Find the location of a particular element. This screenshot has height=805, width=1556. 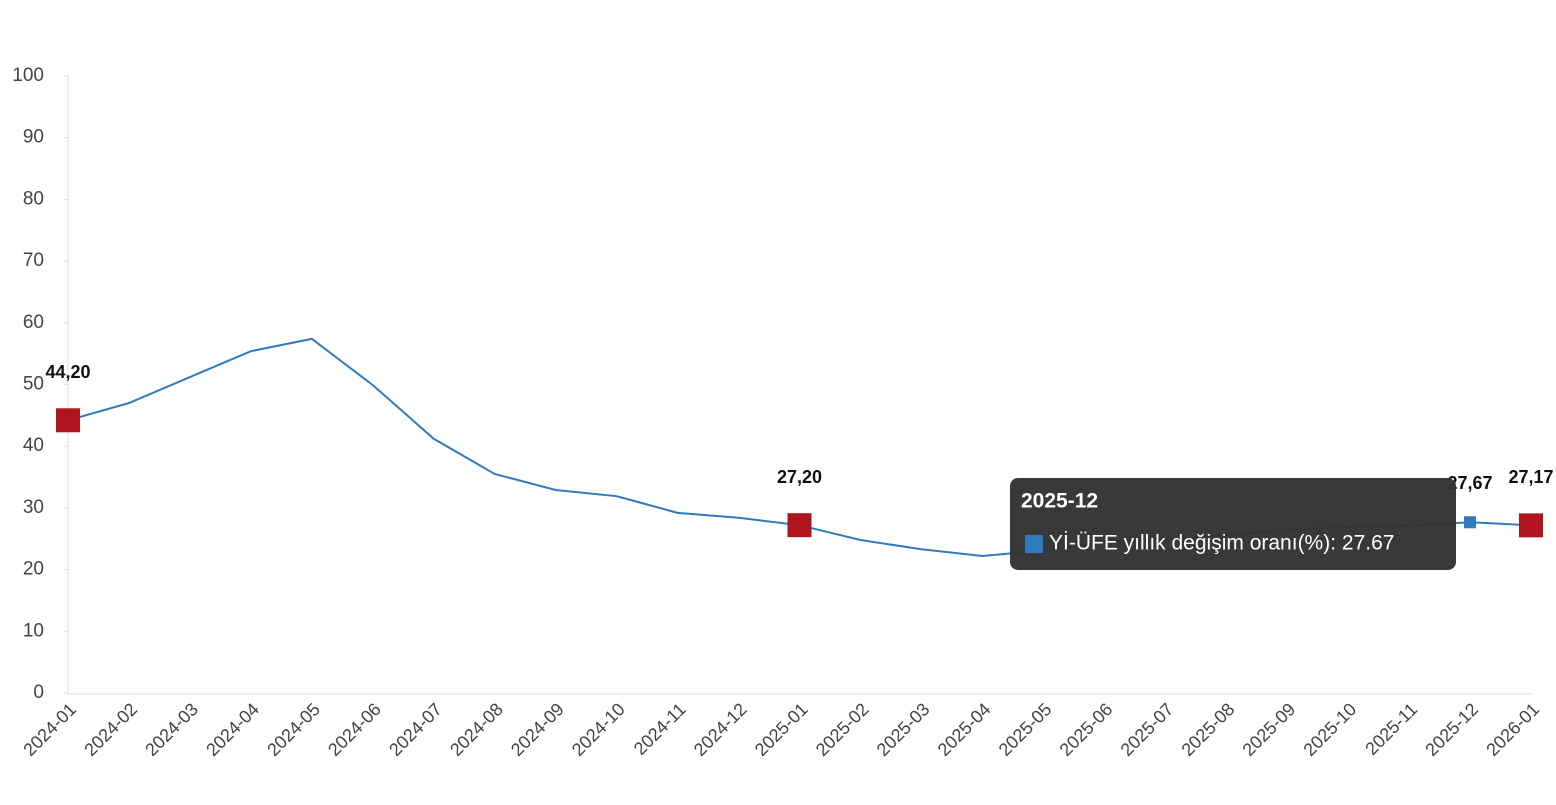

data-label: 27,17 is located at coordinates (1530, 477).